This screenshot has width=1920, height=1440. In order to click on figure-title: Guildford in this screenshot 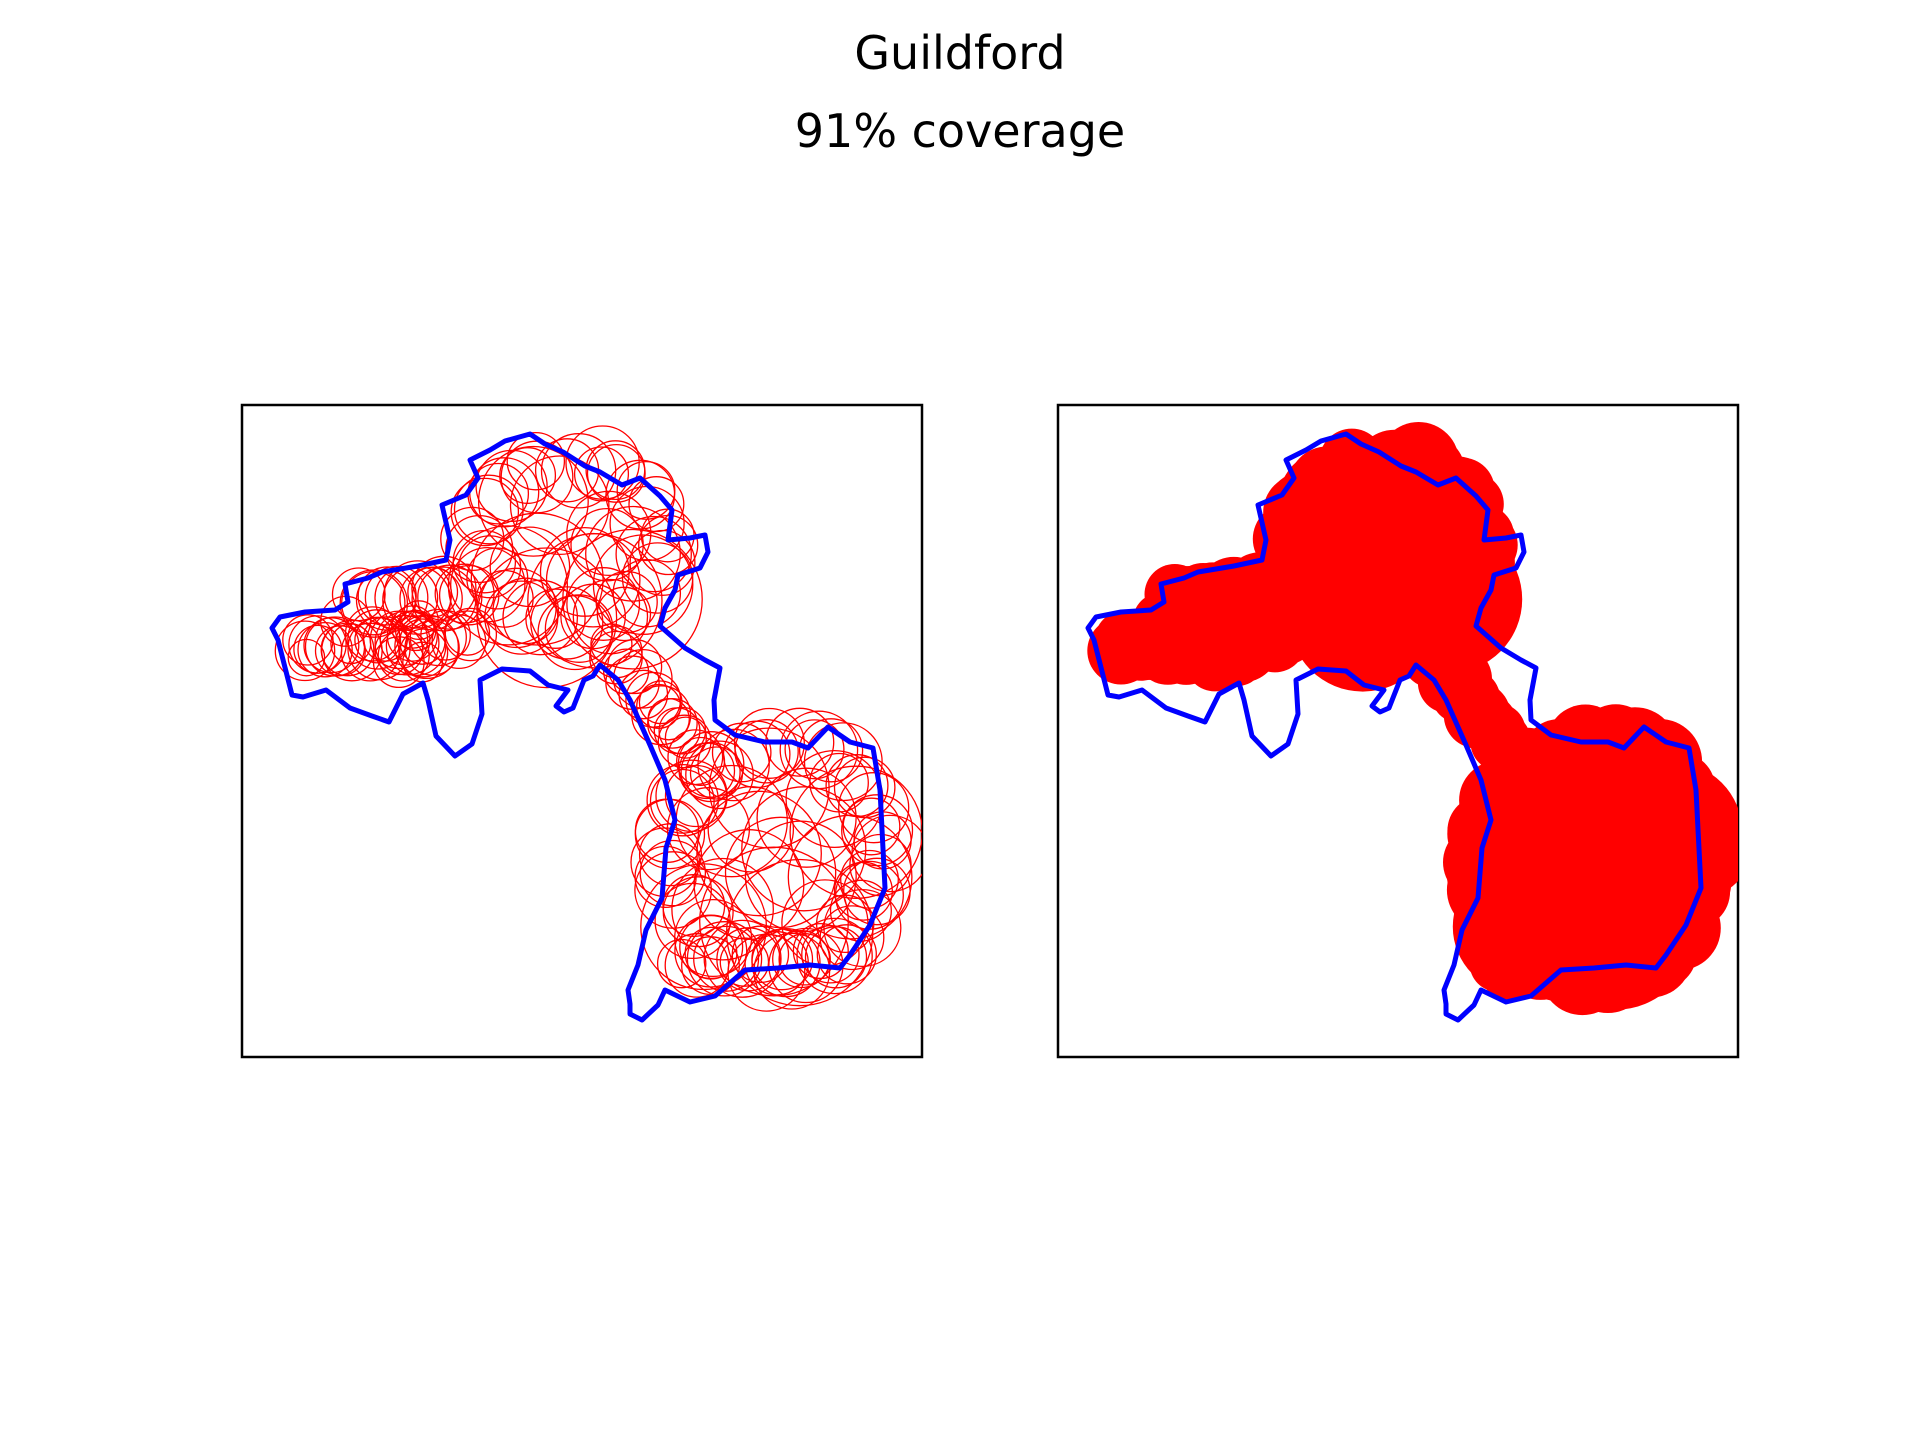, I will do `click(960, 53)`.